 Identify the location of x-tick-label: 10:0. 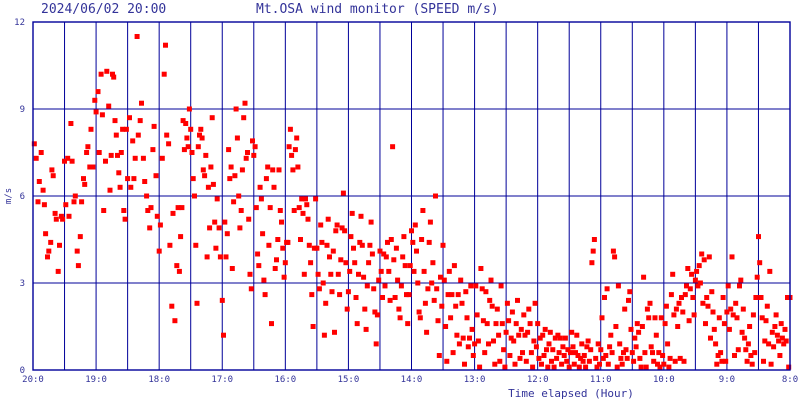
(664, 380).